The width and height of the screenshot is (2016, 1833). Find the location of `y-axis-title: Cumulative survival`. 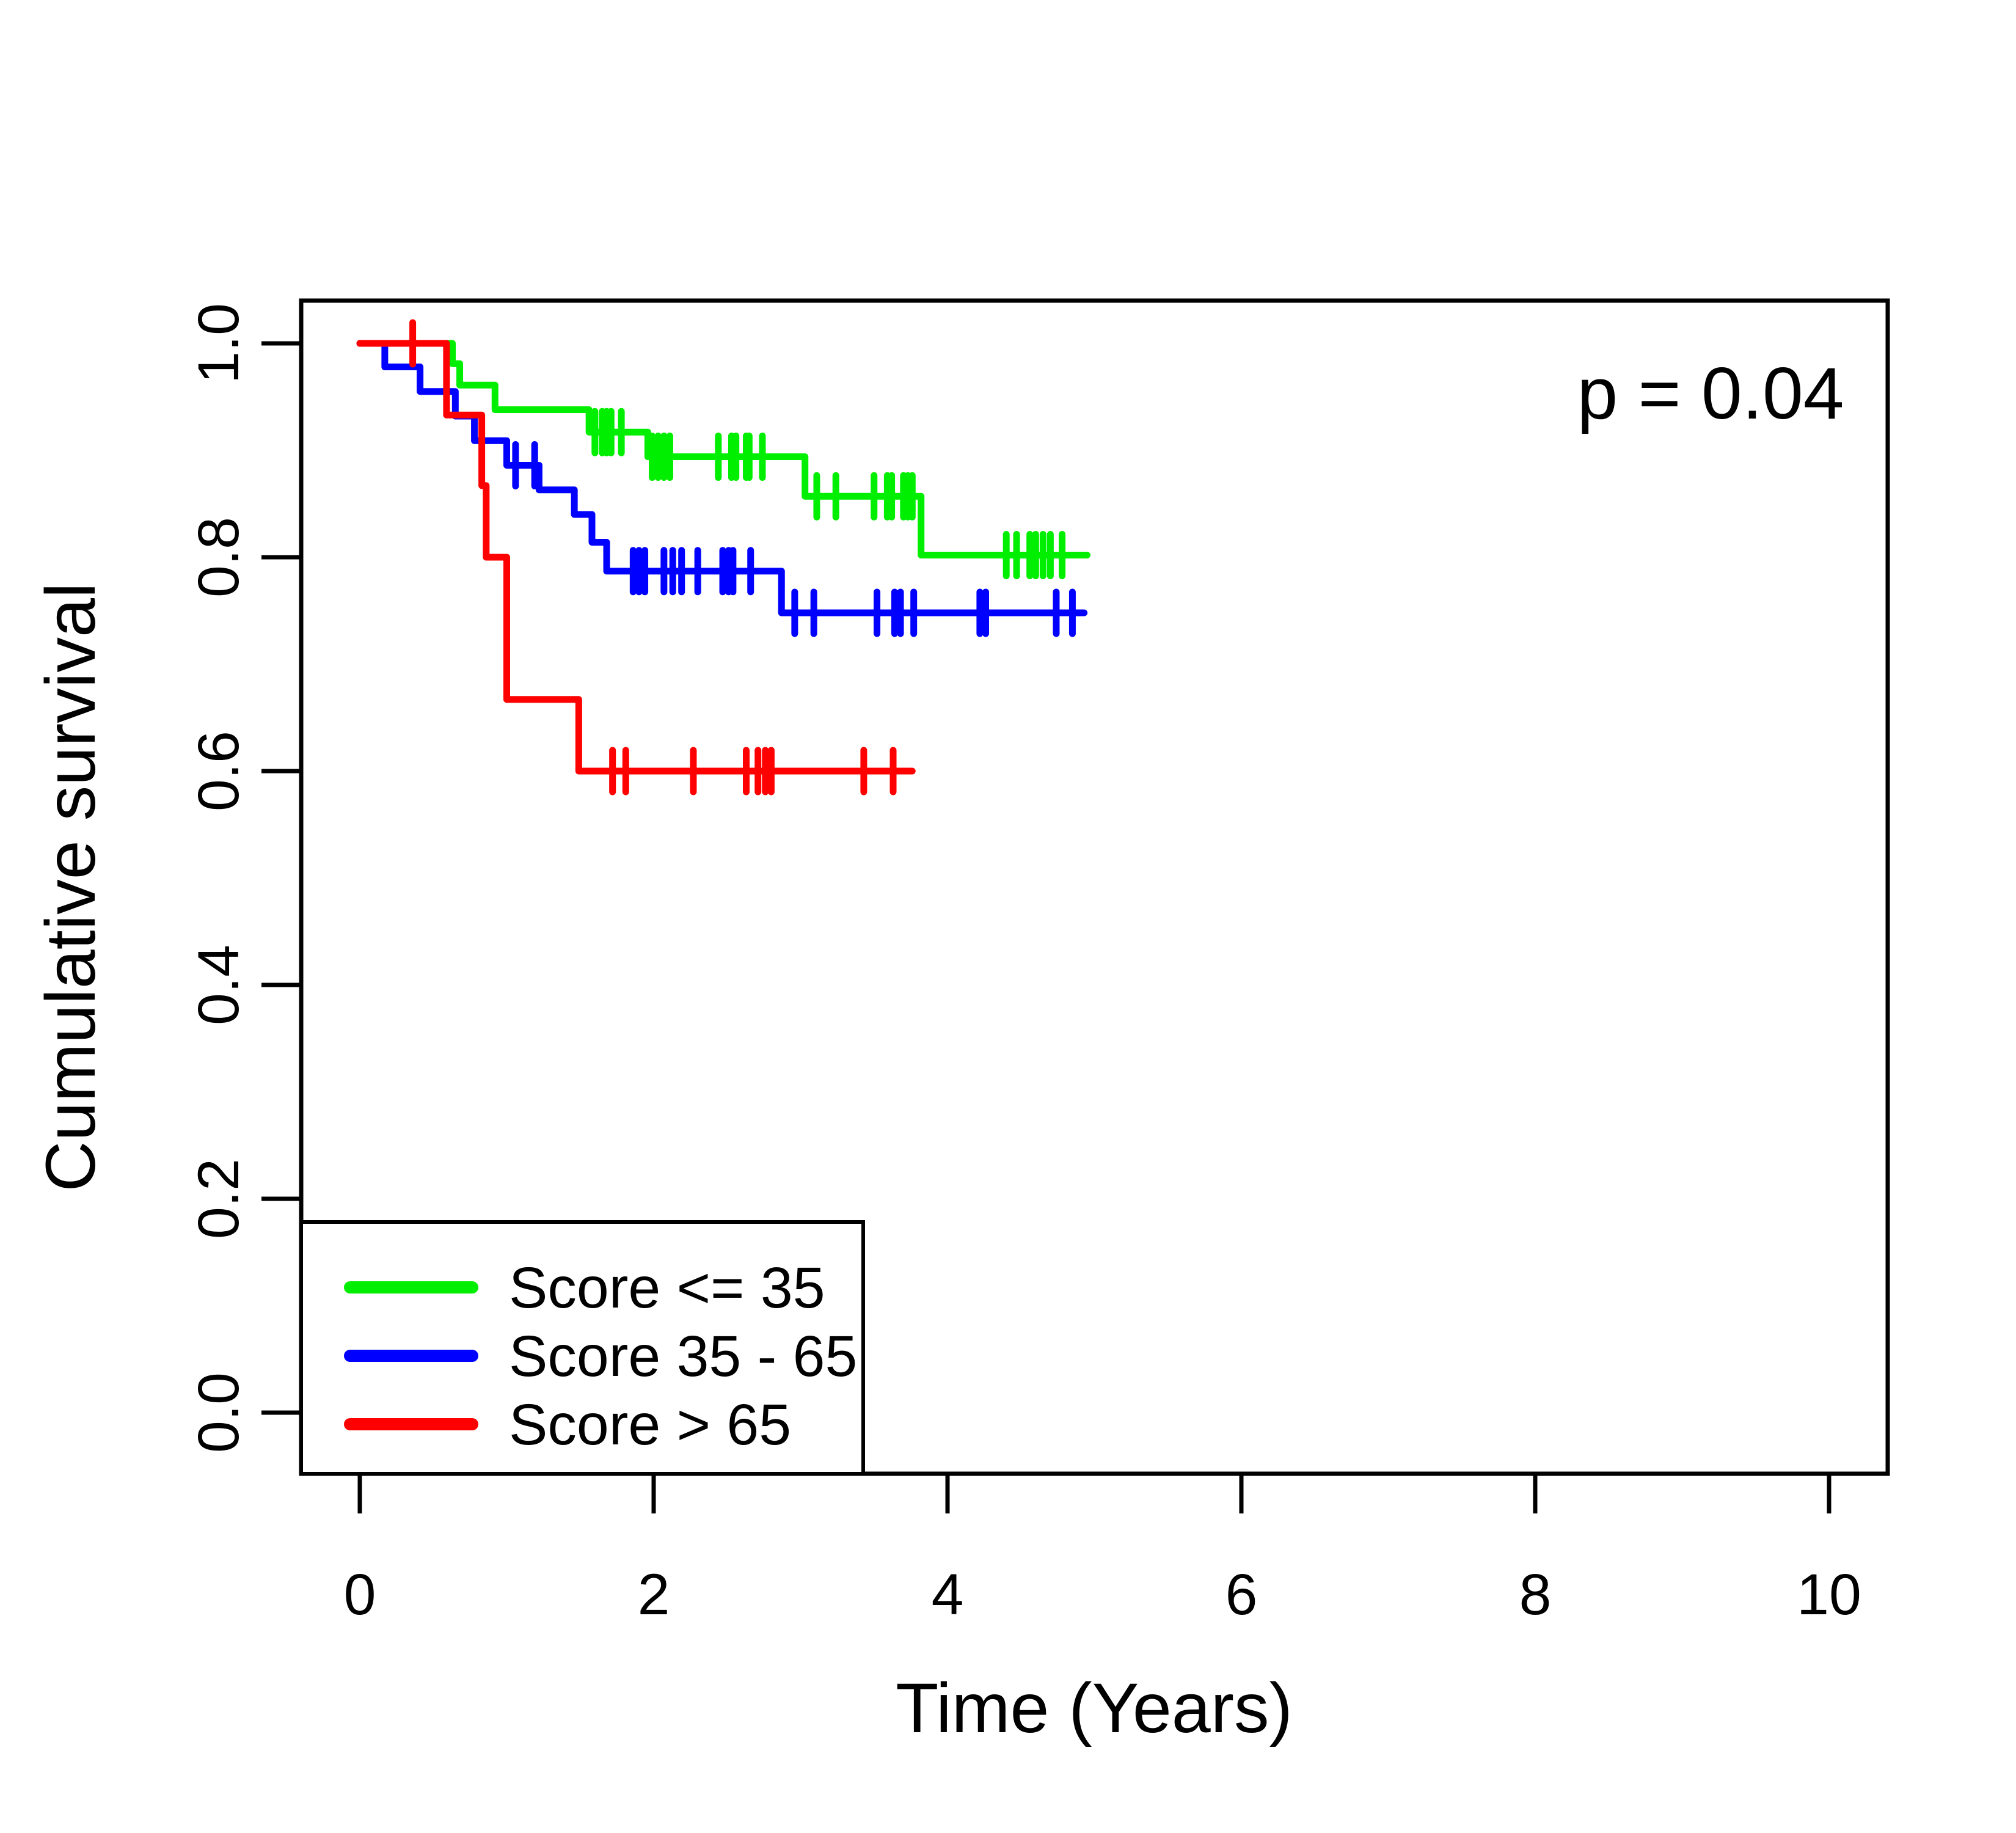

y-axis-title: Cumulative survival is located at coordinates (71, 887).